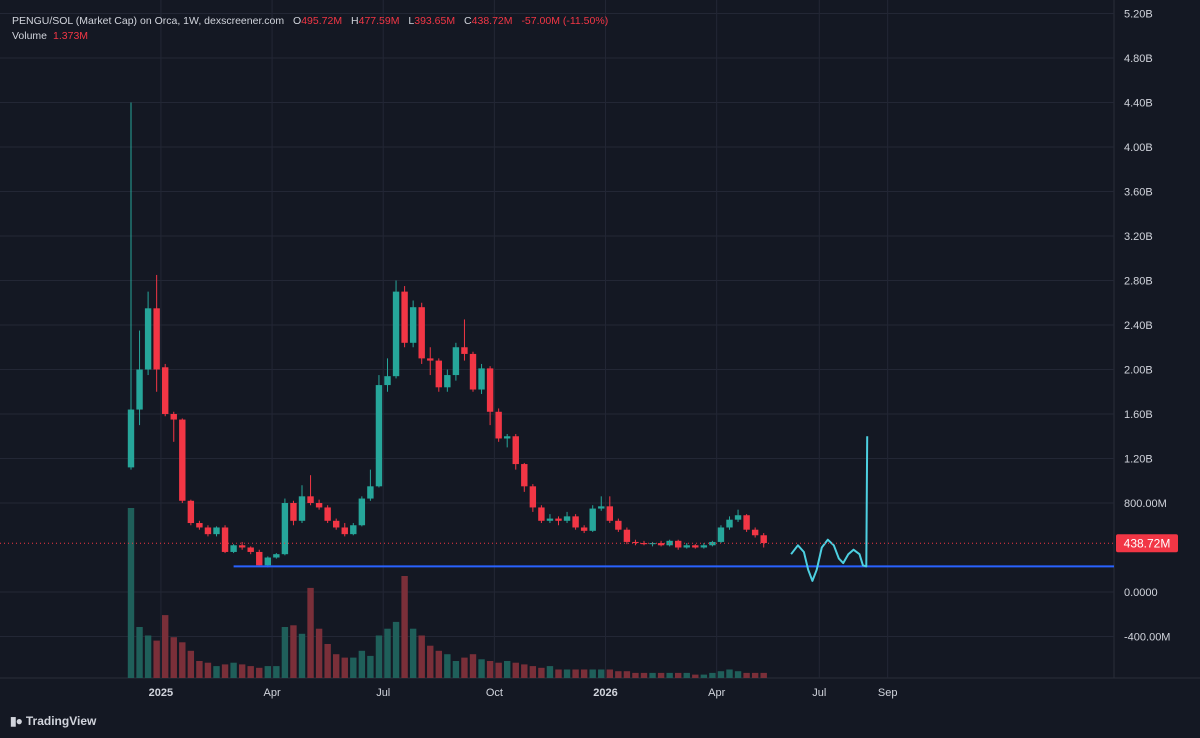  I want to click on x-tick-label: 2026, so click(605, 693).